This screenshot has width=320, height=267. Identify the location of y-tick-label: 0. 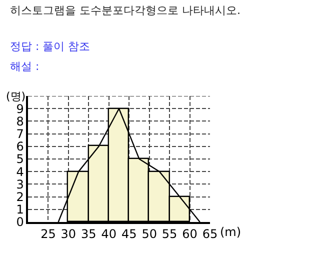
(20, 222).